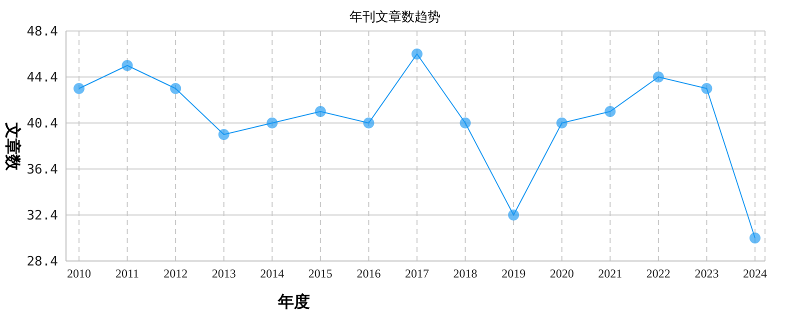  What do you see at coordinates (658, 273) in the screenshot?
I see `x-tick-label: 2022` at bounding box center [658, 273].